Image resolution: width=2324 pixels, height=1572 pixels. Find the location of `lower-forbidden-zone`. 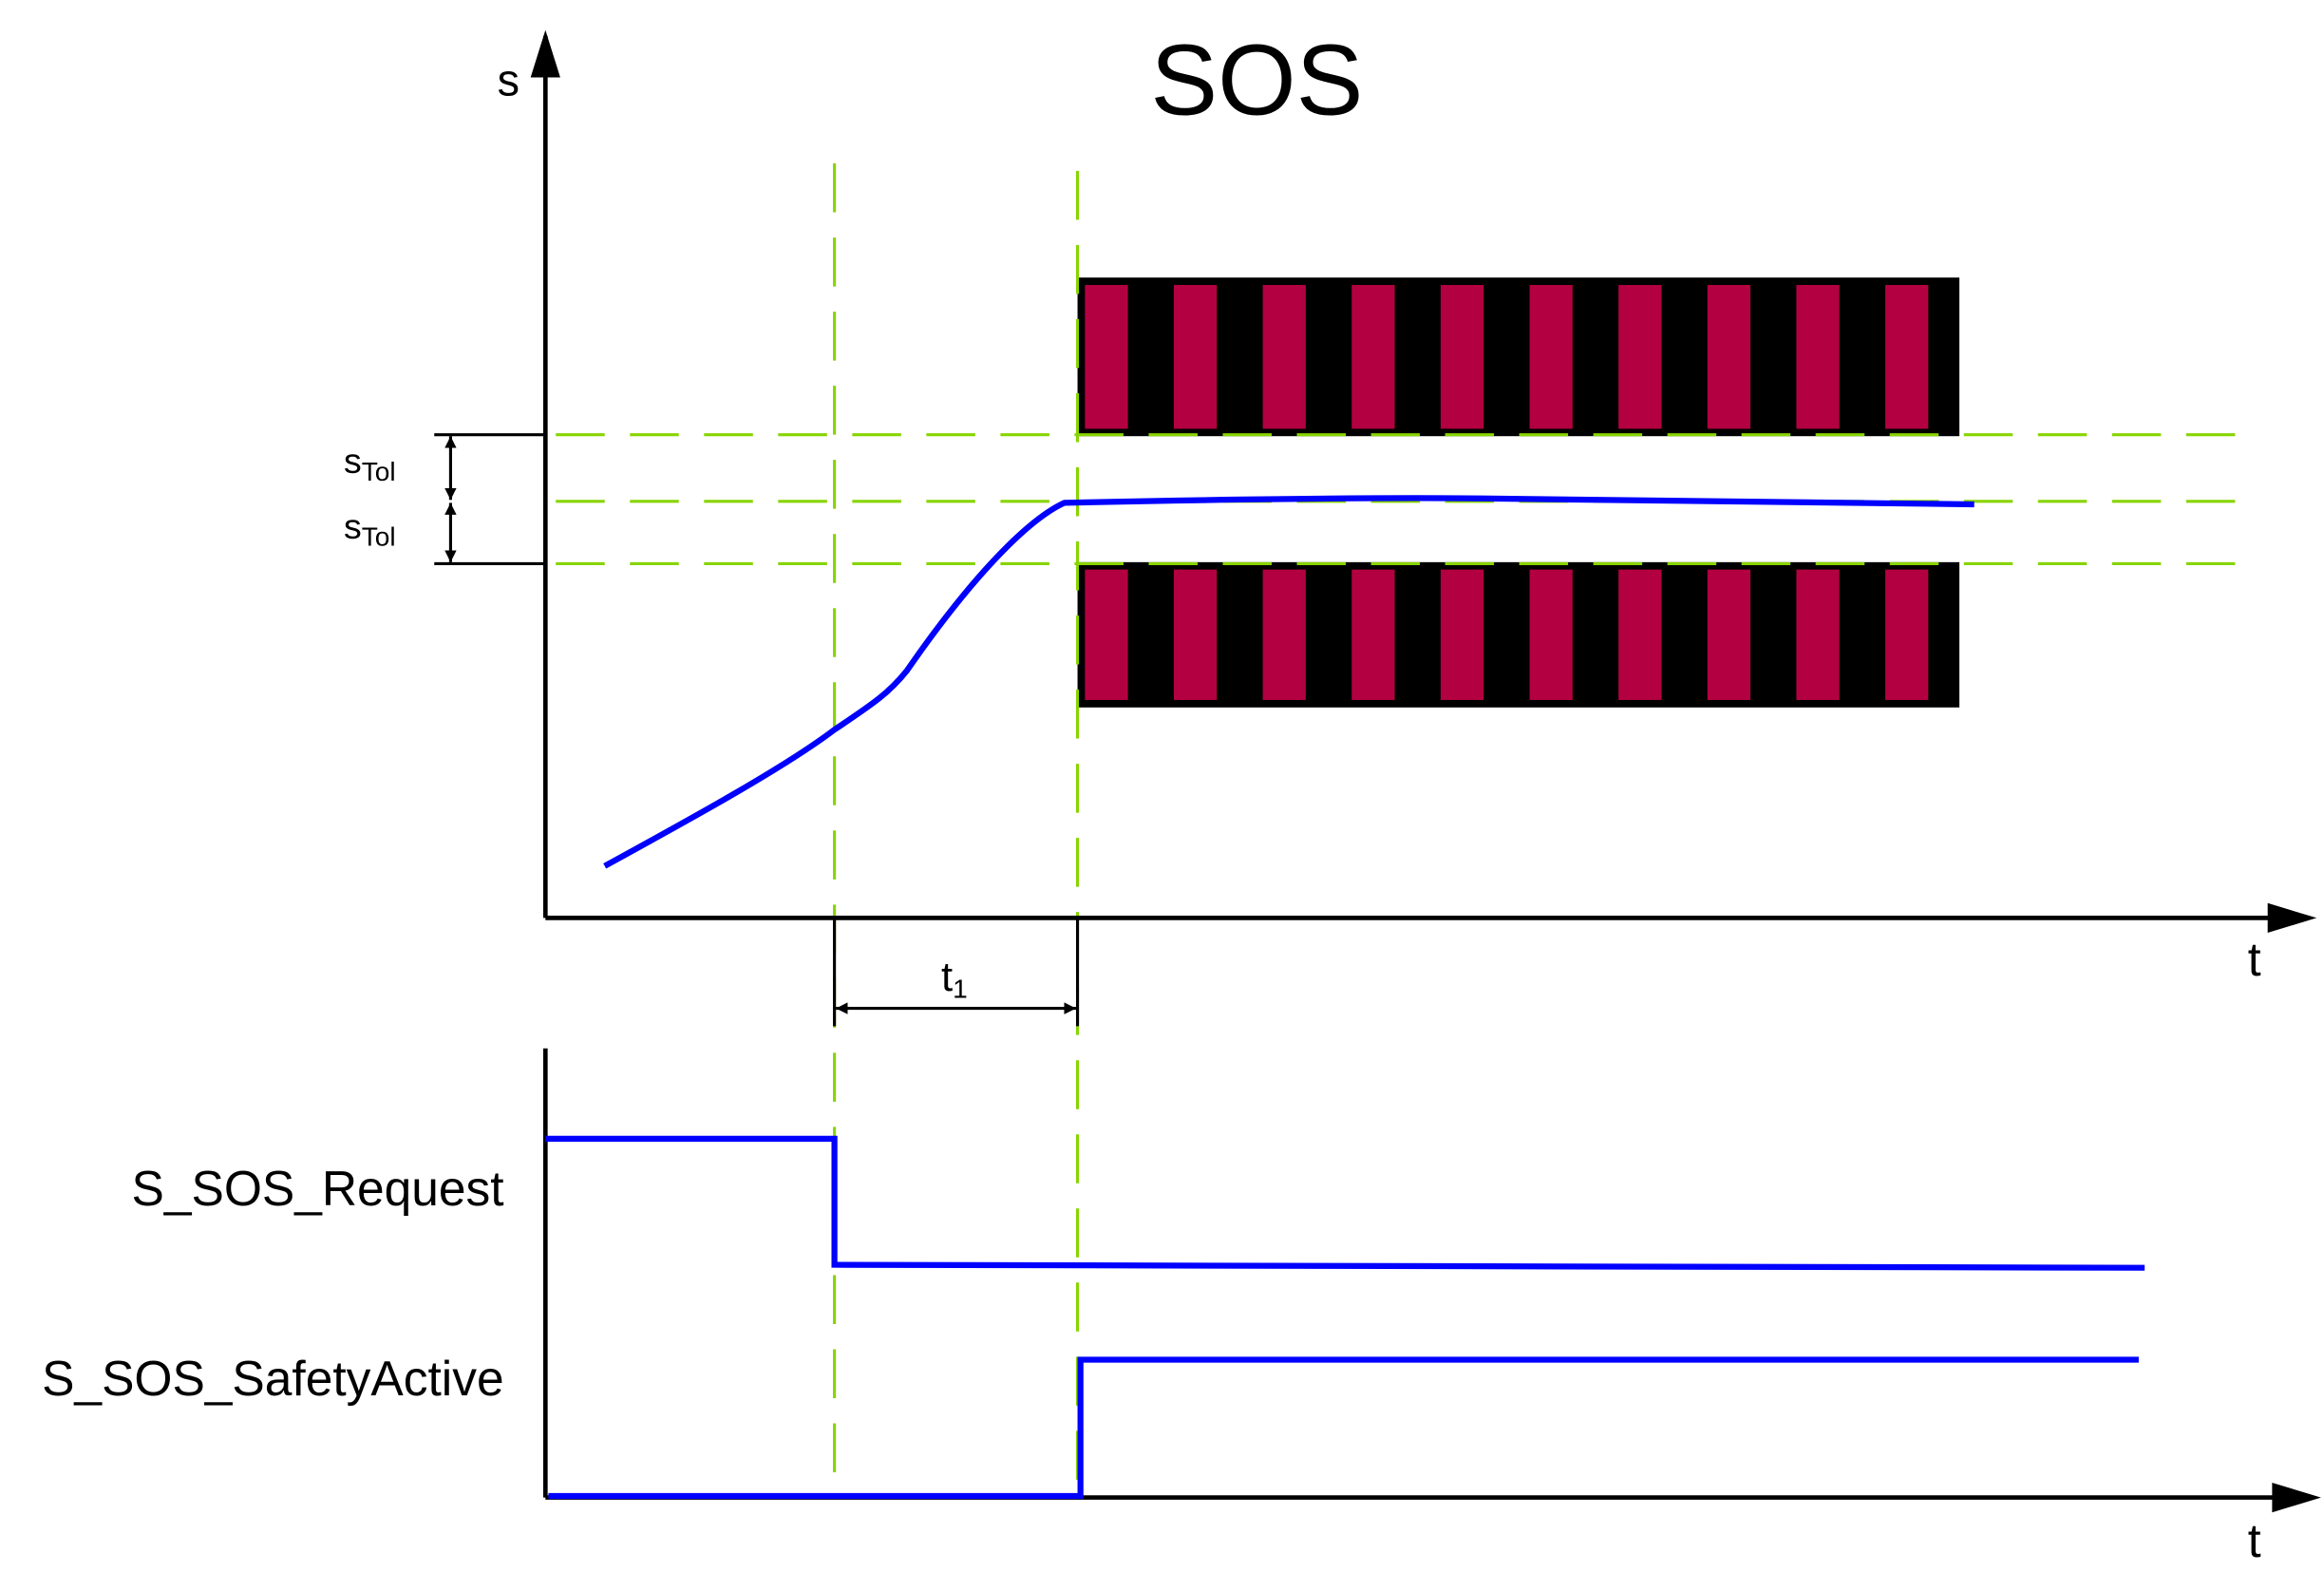

lower-forbidden-zone is located at coordinates (1518, 634).